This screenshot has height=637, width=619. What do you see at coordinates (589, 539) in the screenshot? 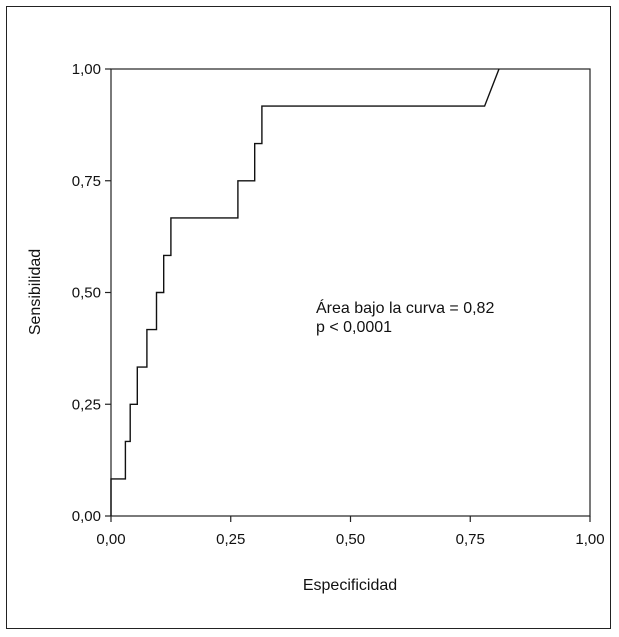
I see `x-tick-label: 1,00` at bounding box center [589, 539].